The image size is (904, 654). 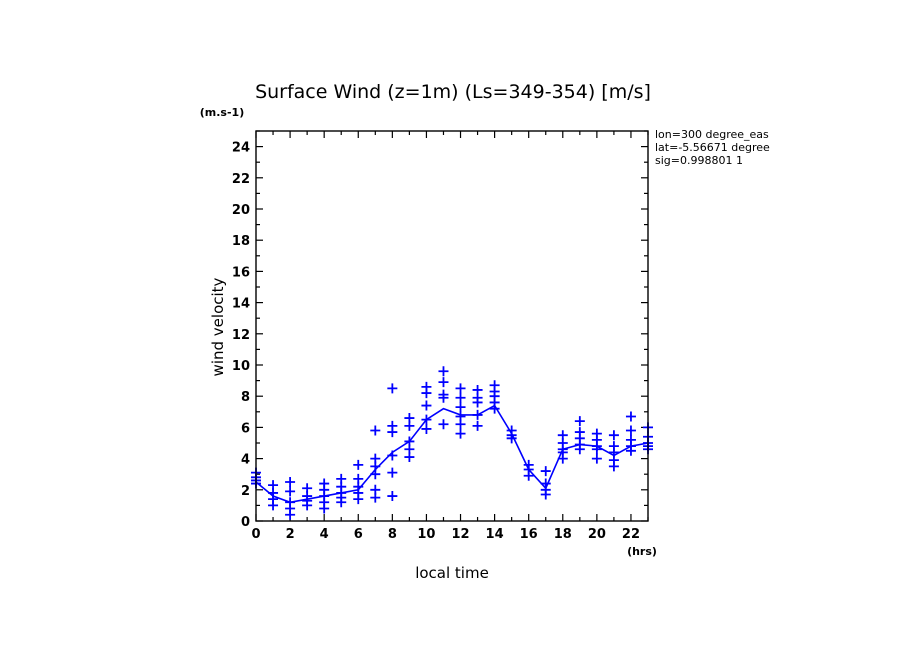 I want to click on x-tick-label: 14, so click(x=495, y=534).